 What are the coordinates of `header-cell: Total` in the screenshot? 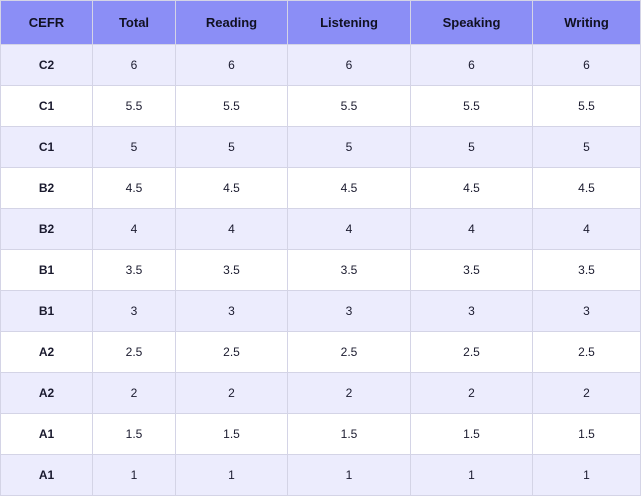 It's located at (134, 22).